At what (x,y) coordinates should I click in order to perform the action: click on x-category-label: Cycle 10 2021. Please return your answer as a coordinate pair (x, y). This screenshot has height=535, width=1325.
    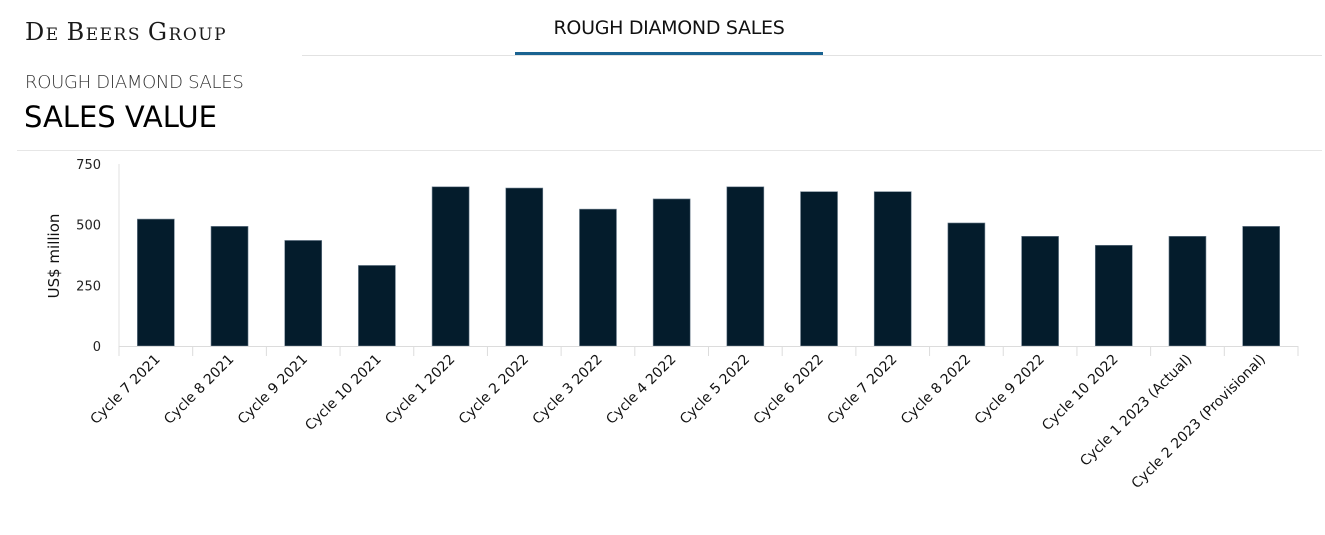
    Looking at the image, I should click on (343, 393).